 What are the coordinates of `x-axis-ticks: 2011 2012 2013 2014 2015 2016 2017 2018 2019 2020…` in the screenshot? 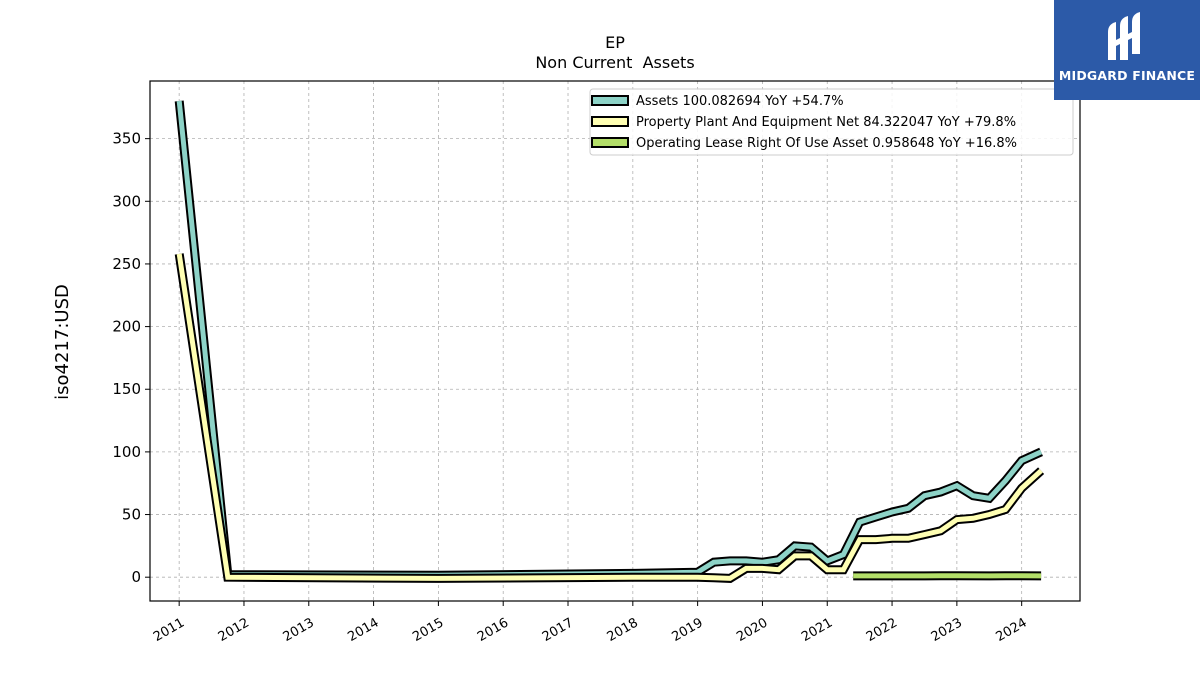 It's located at (590, 623).